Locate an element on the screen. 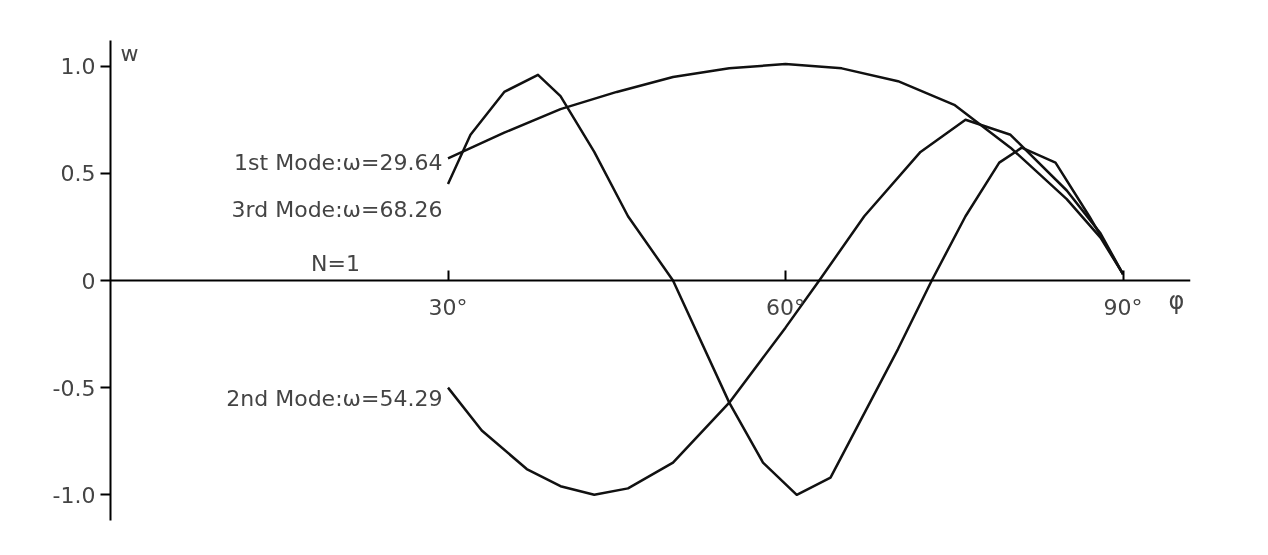 The width and height of the screenshot is (1268, 555). x-axis-title: φ is located at coordinates (1176, 300).